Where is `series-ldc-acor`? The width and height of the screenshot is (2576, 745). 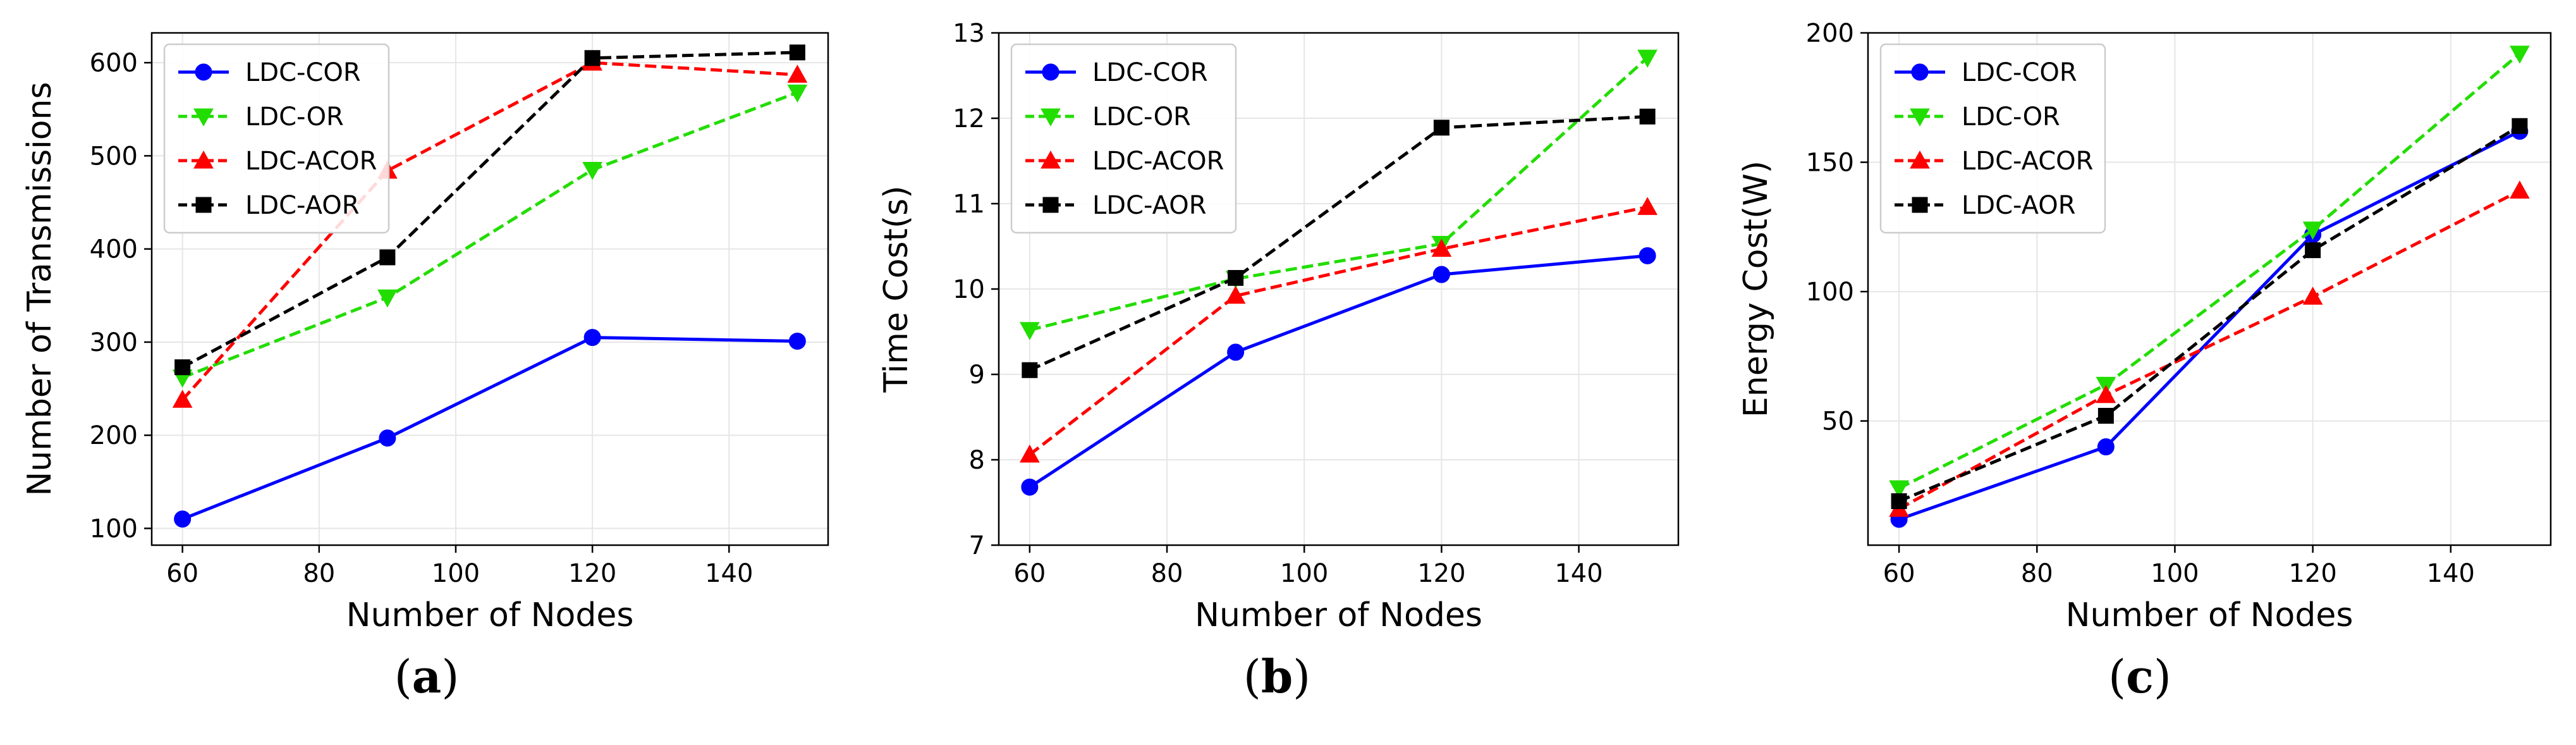 series-ldc-acor is located at coordinates (1338, 330).